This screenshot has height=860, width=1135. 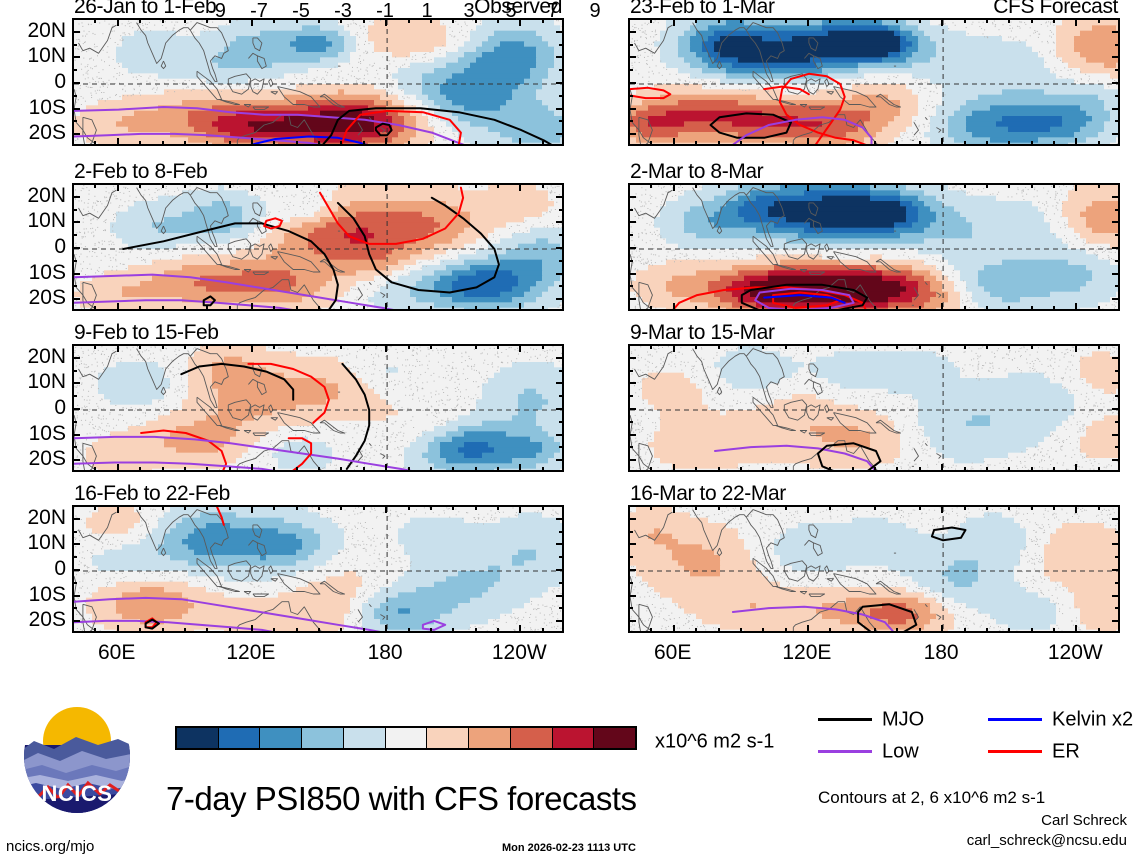 I want to click on logo-text: NCICS, so click(x=77, y=793).